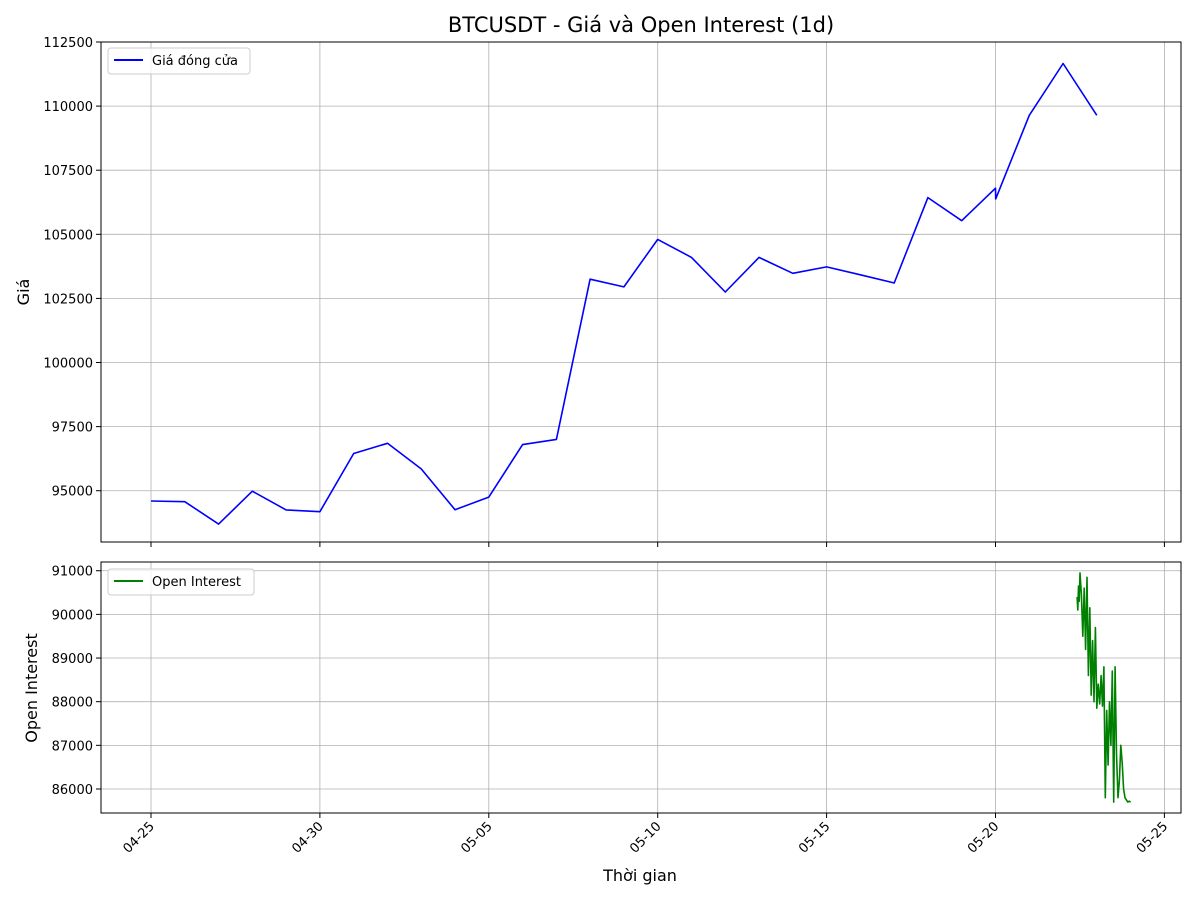  I want to click on open-interest-y-ticks: 86000 87000 88000 89000 90000 91000, so click(76, 681).